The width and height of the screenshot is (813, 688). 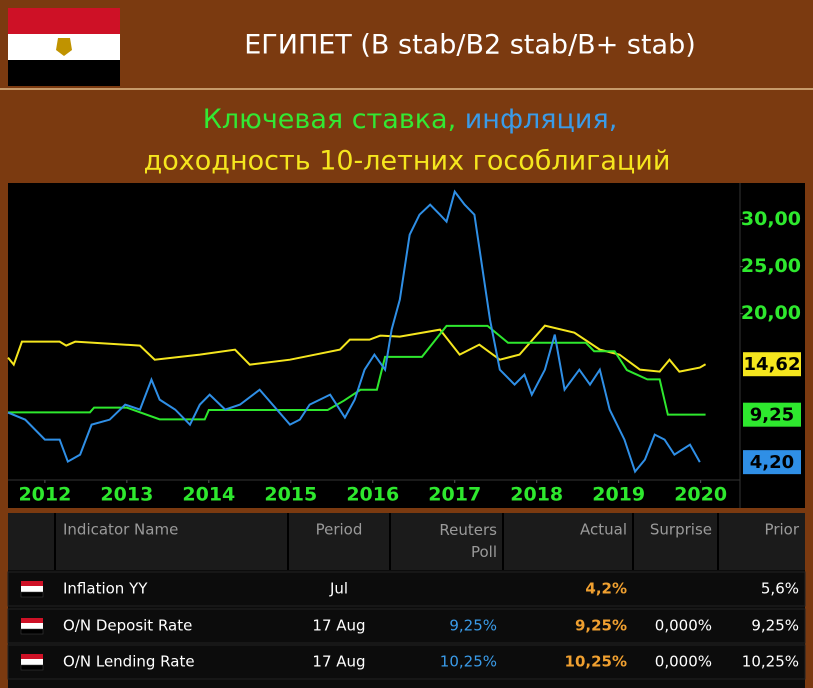 What do you see at coordinates (372, 495) in the screenshot?
I see `x-tick-label: 2016` at bounding box center [372, 495].